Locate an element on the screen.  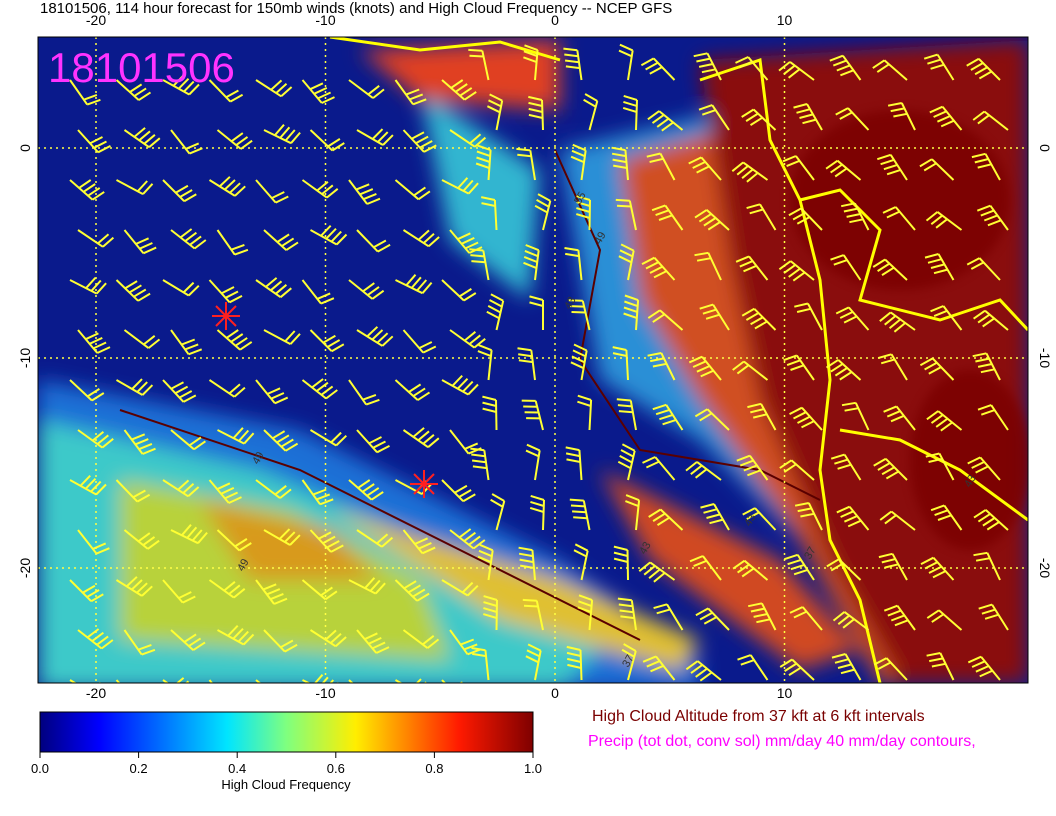
colorbar is located at coordinates (286, 732).